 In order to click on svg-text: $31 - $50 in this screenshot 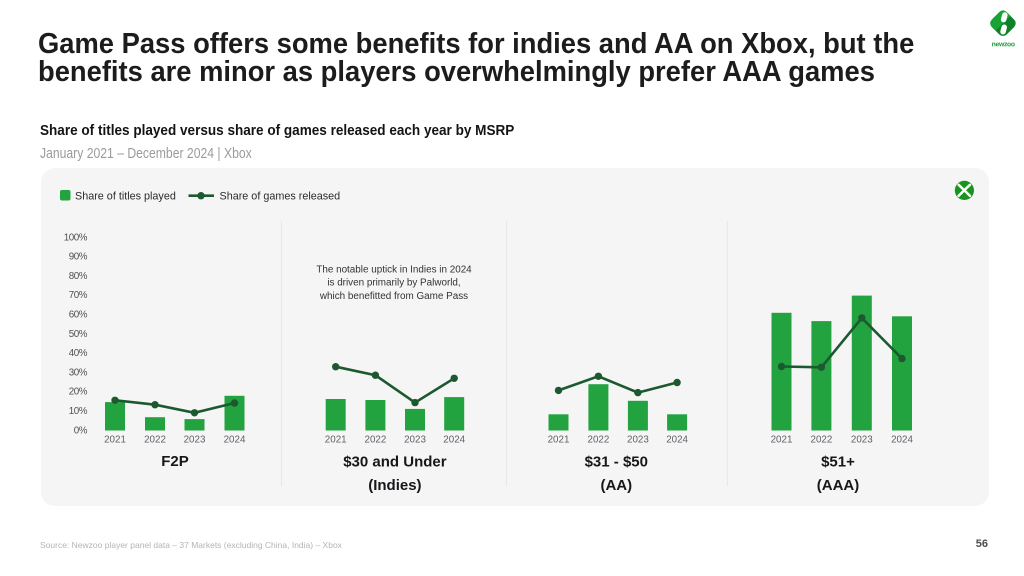, I will do `click(616, 462)`.